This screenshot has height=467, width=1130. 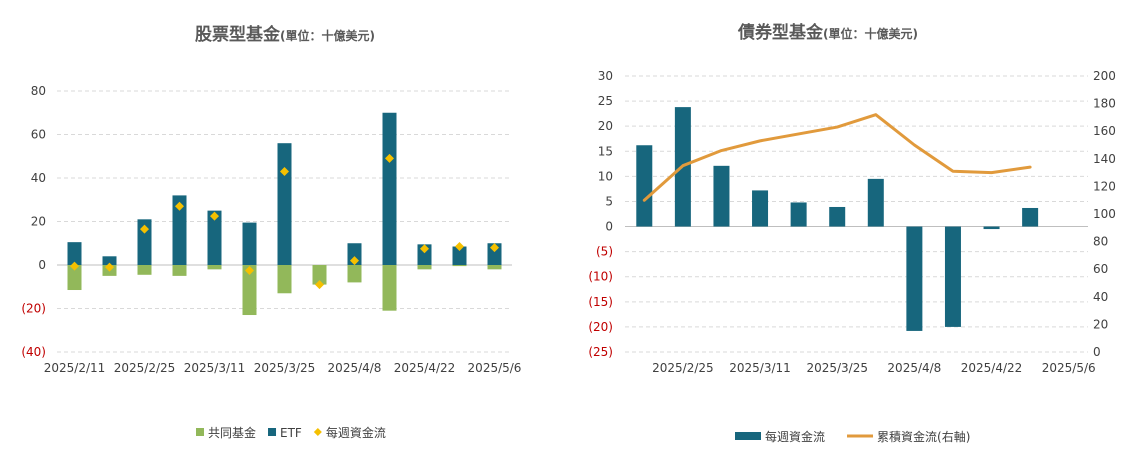 I want to click on y-tick-label: 60, so click(x=38, y=135).